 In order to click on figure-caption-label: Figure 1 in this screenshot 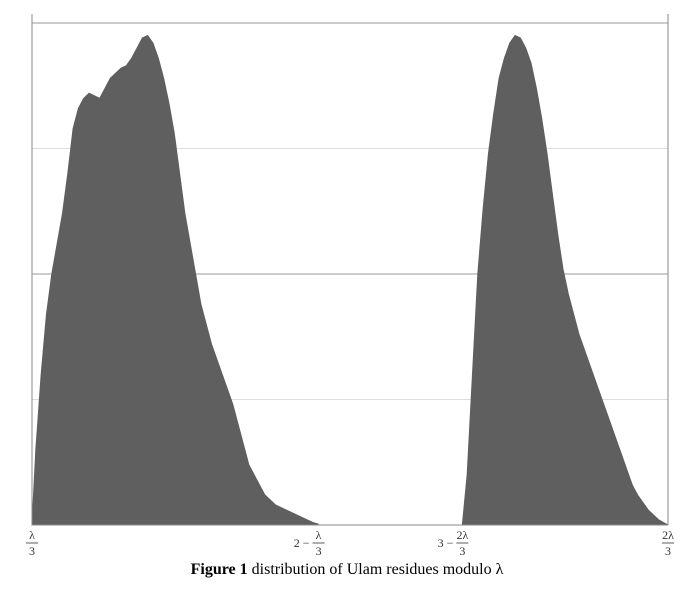, I will do `click(219, 569)`.